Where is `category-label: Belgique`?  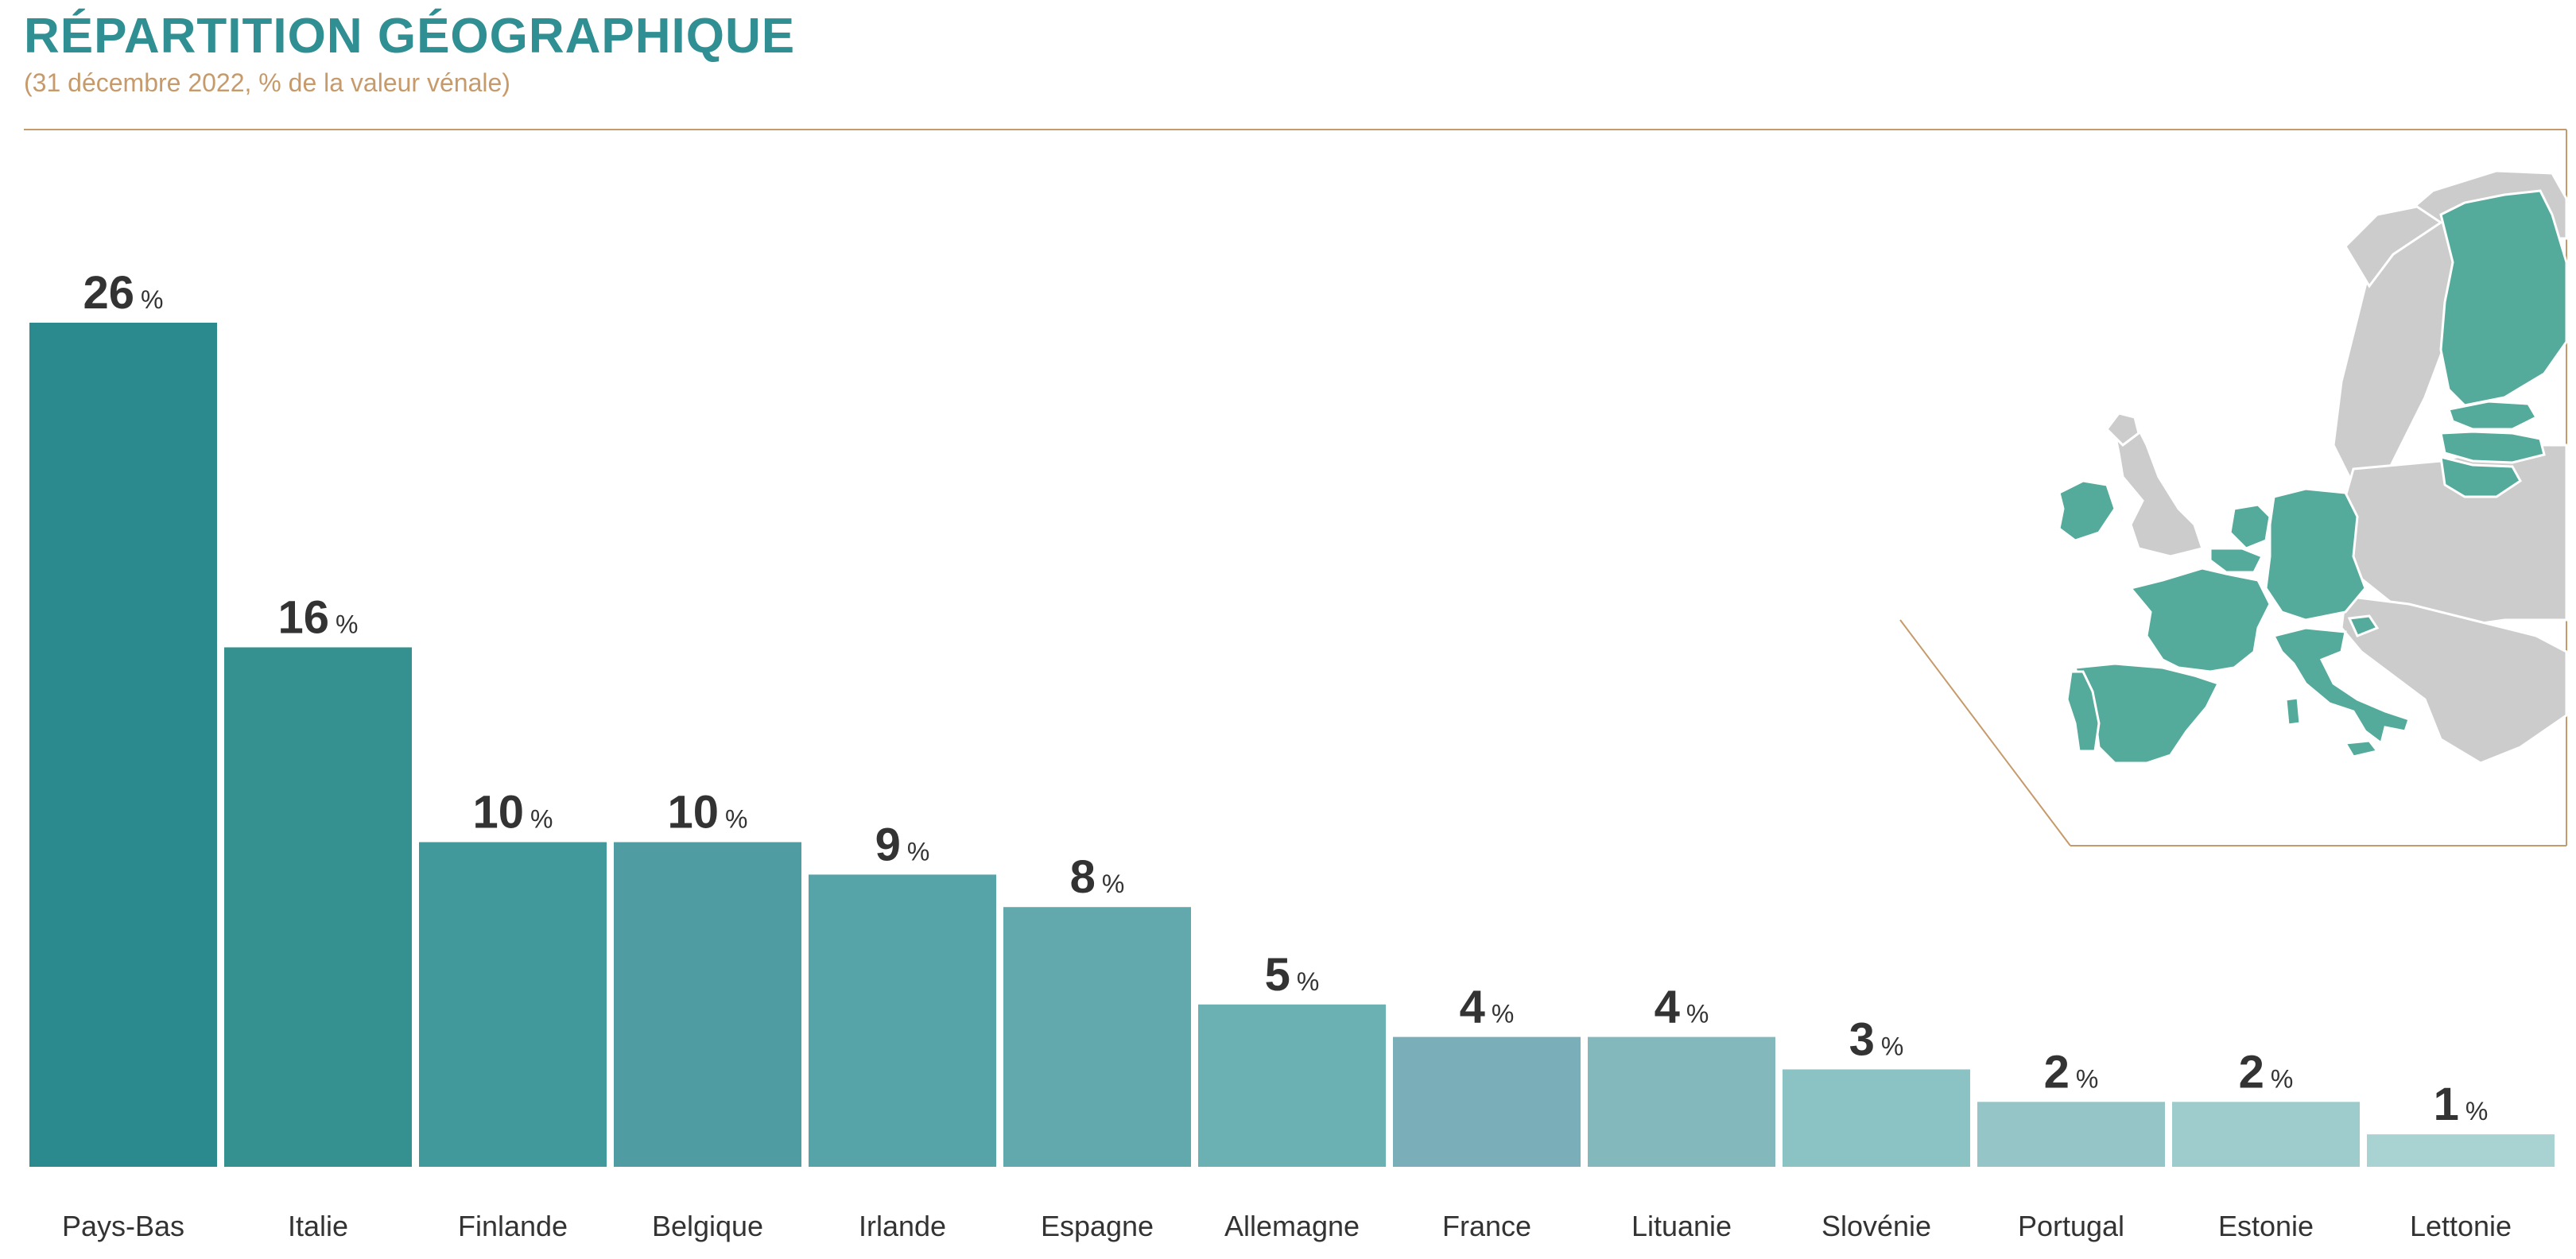
category-label: Belgique is located at coordinates (707, 1226).